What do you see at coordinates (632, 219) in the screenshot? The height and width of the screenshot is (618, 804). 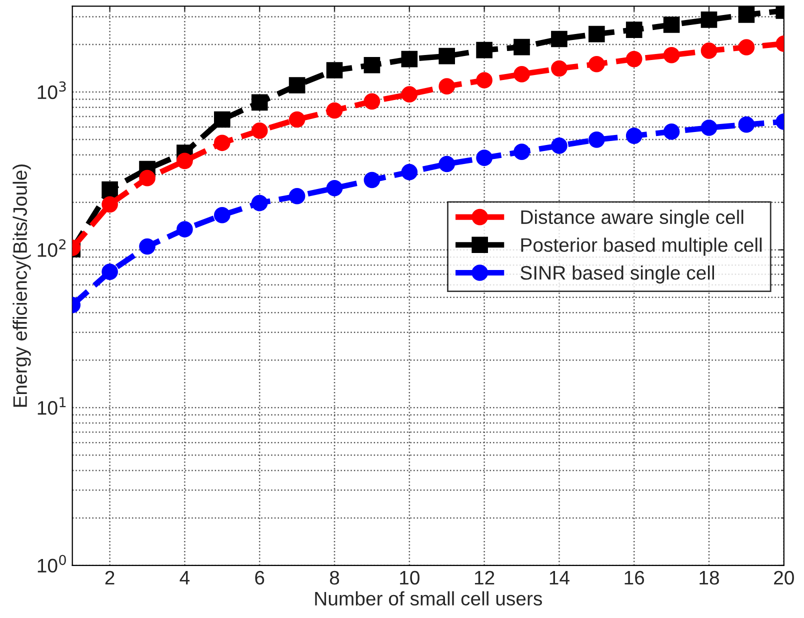 I see `legend-label: Distance aware single cell` at bounding box center [632, 219].